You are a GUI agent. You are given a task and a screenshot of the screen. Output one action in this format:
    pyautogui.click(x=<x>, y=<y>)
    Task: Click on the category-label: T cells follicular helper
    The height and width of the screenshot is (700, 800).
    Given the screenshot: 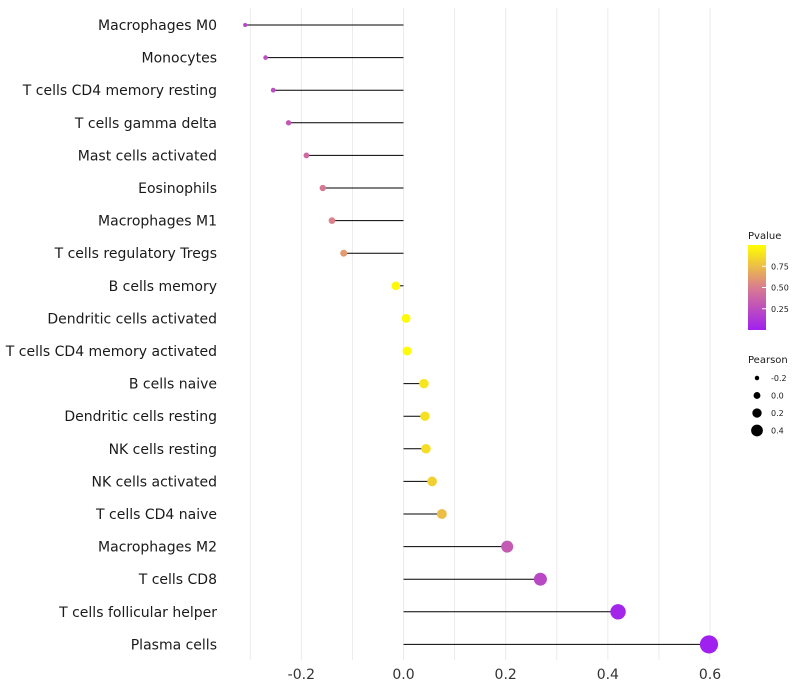 What is the action you would take?
    pyautogui.click(x=137, y=613)
    